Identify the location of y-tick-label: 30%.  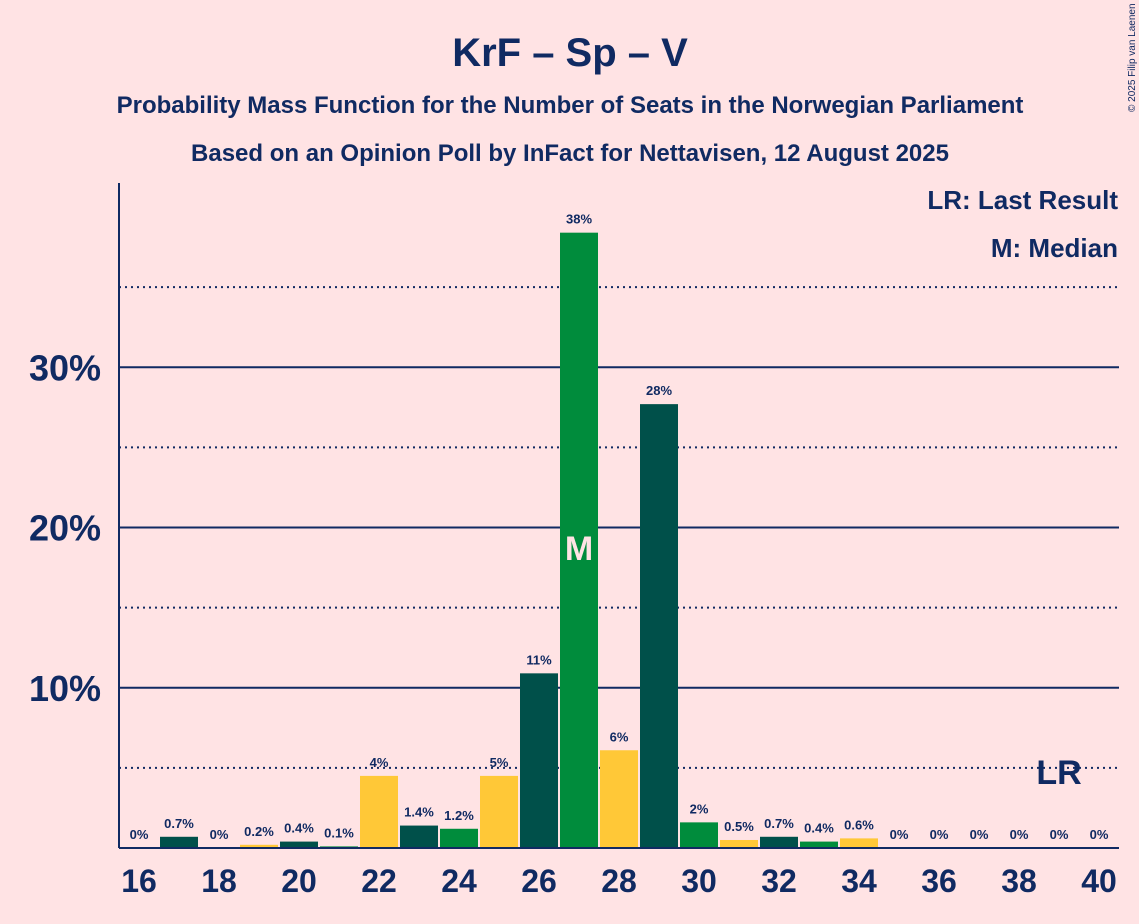
(65, 367).